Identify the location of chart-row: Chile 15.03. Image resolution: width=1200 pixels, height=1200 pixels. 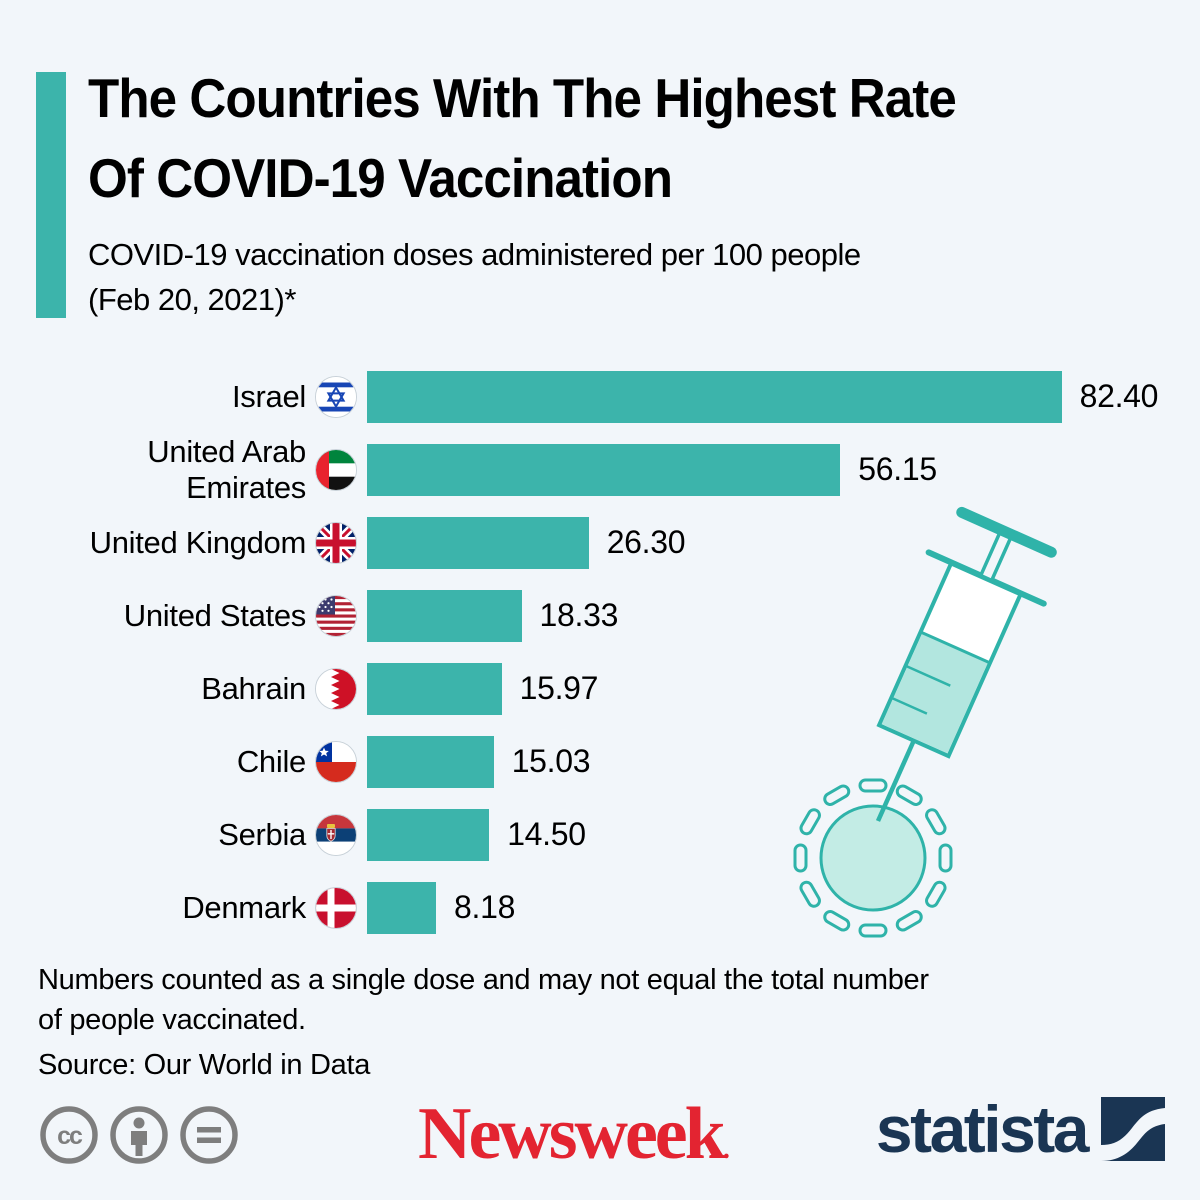
(605, 761).